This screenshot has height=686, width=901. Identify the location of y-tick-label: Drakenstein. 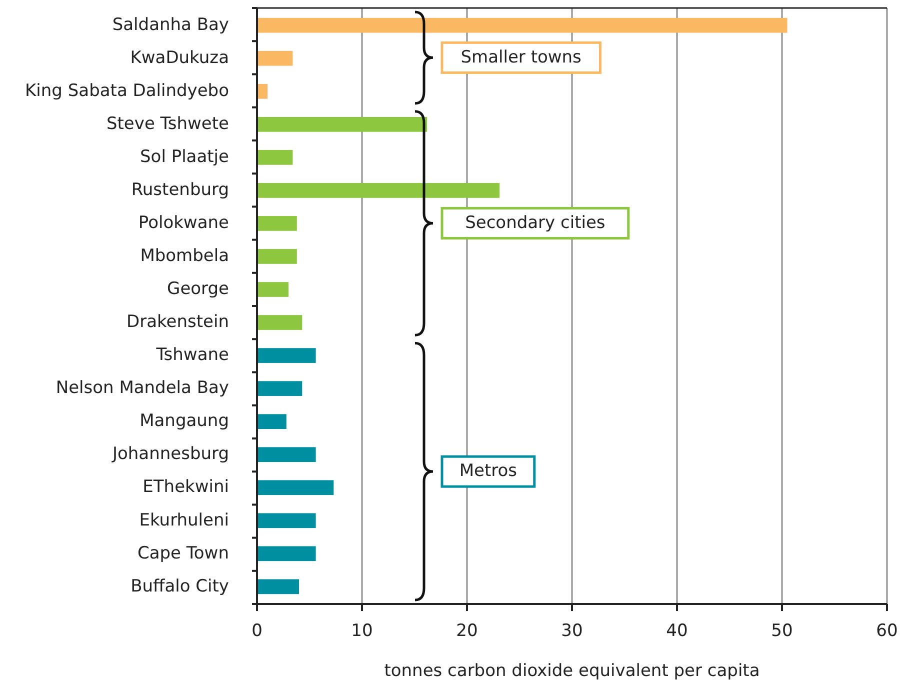
(177, 322).